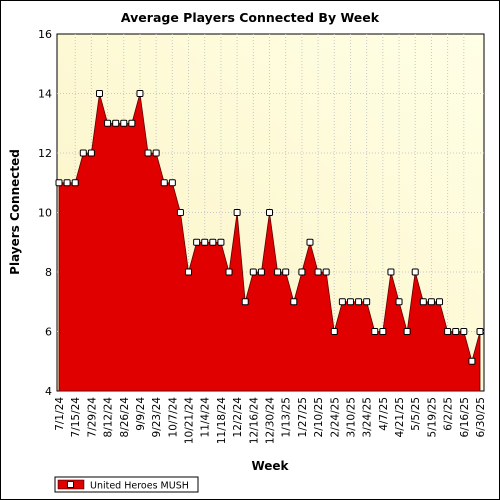  I want to click on y-tick-label: 8, so click(48, 272).